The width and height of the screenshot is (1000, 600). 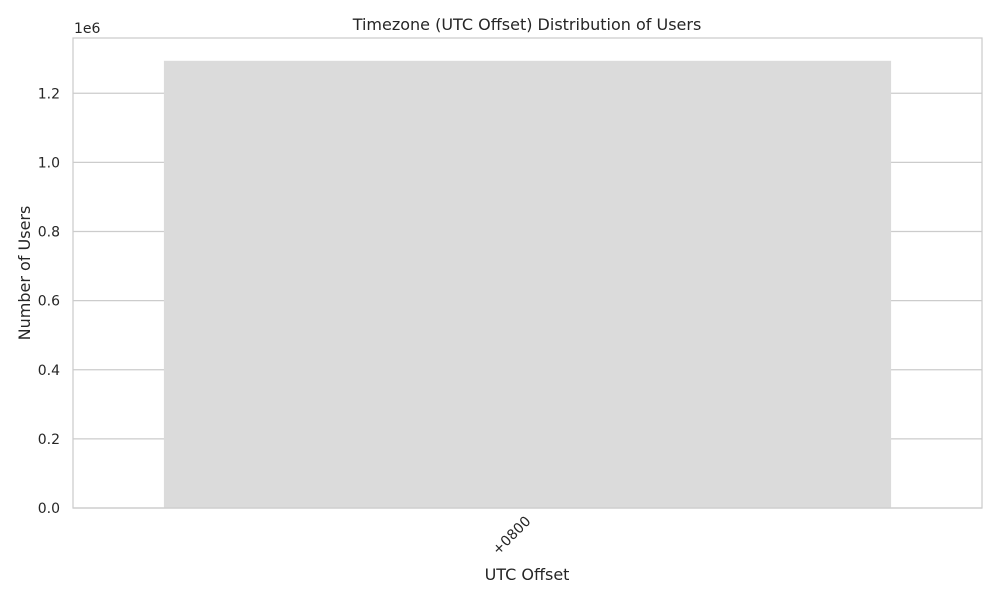 What do you see at coordinates (49, 440) in the screenshot?
I see `y-tick-label: 0.2` at bounding box center [49, 440].